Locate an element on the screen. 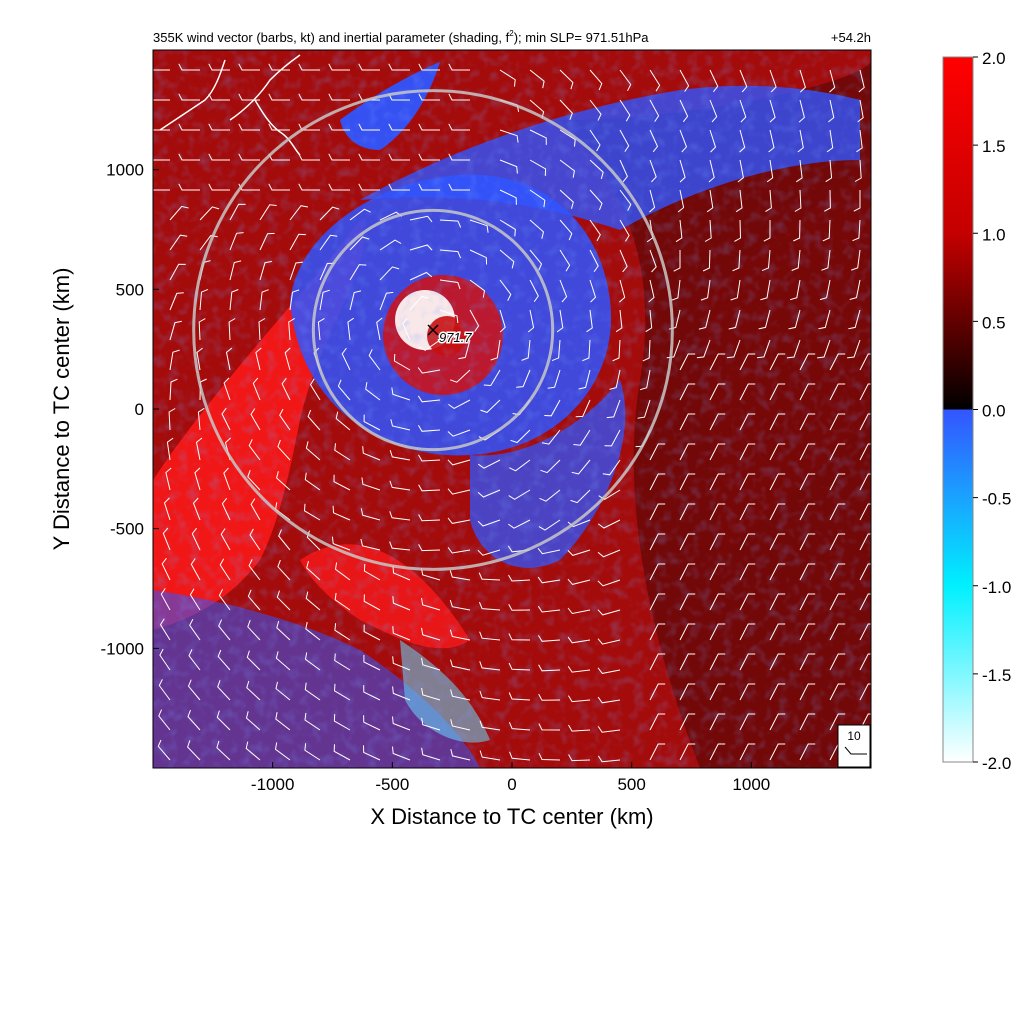 The height and width of the screenshot is (1024, 1024). y-tick-label: -500 is located at coordinates (127, 529).